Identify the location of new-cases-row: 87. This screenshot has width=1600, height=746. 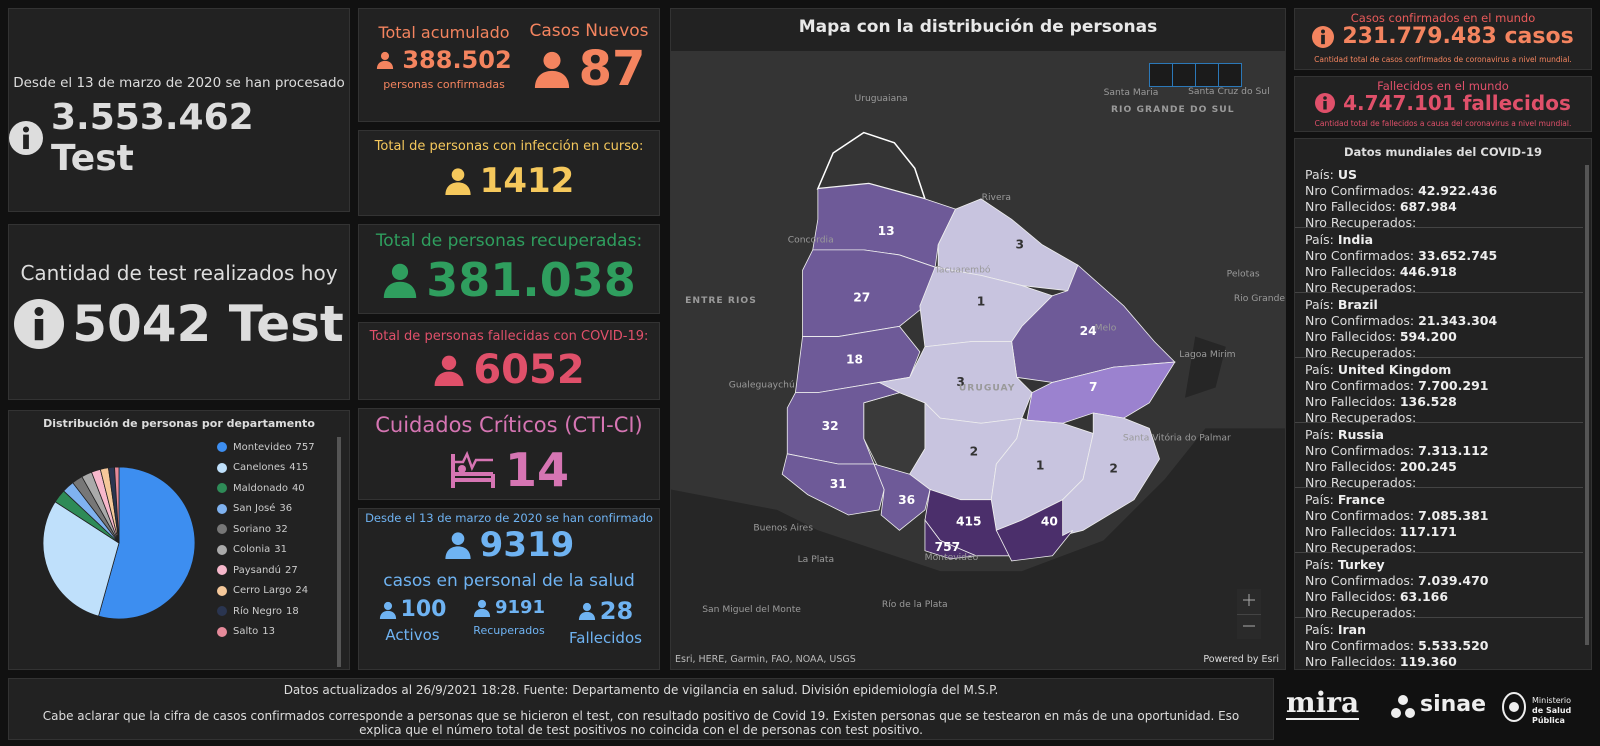
(589, 69).